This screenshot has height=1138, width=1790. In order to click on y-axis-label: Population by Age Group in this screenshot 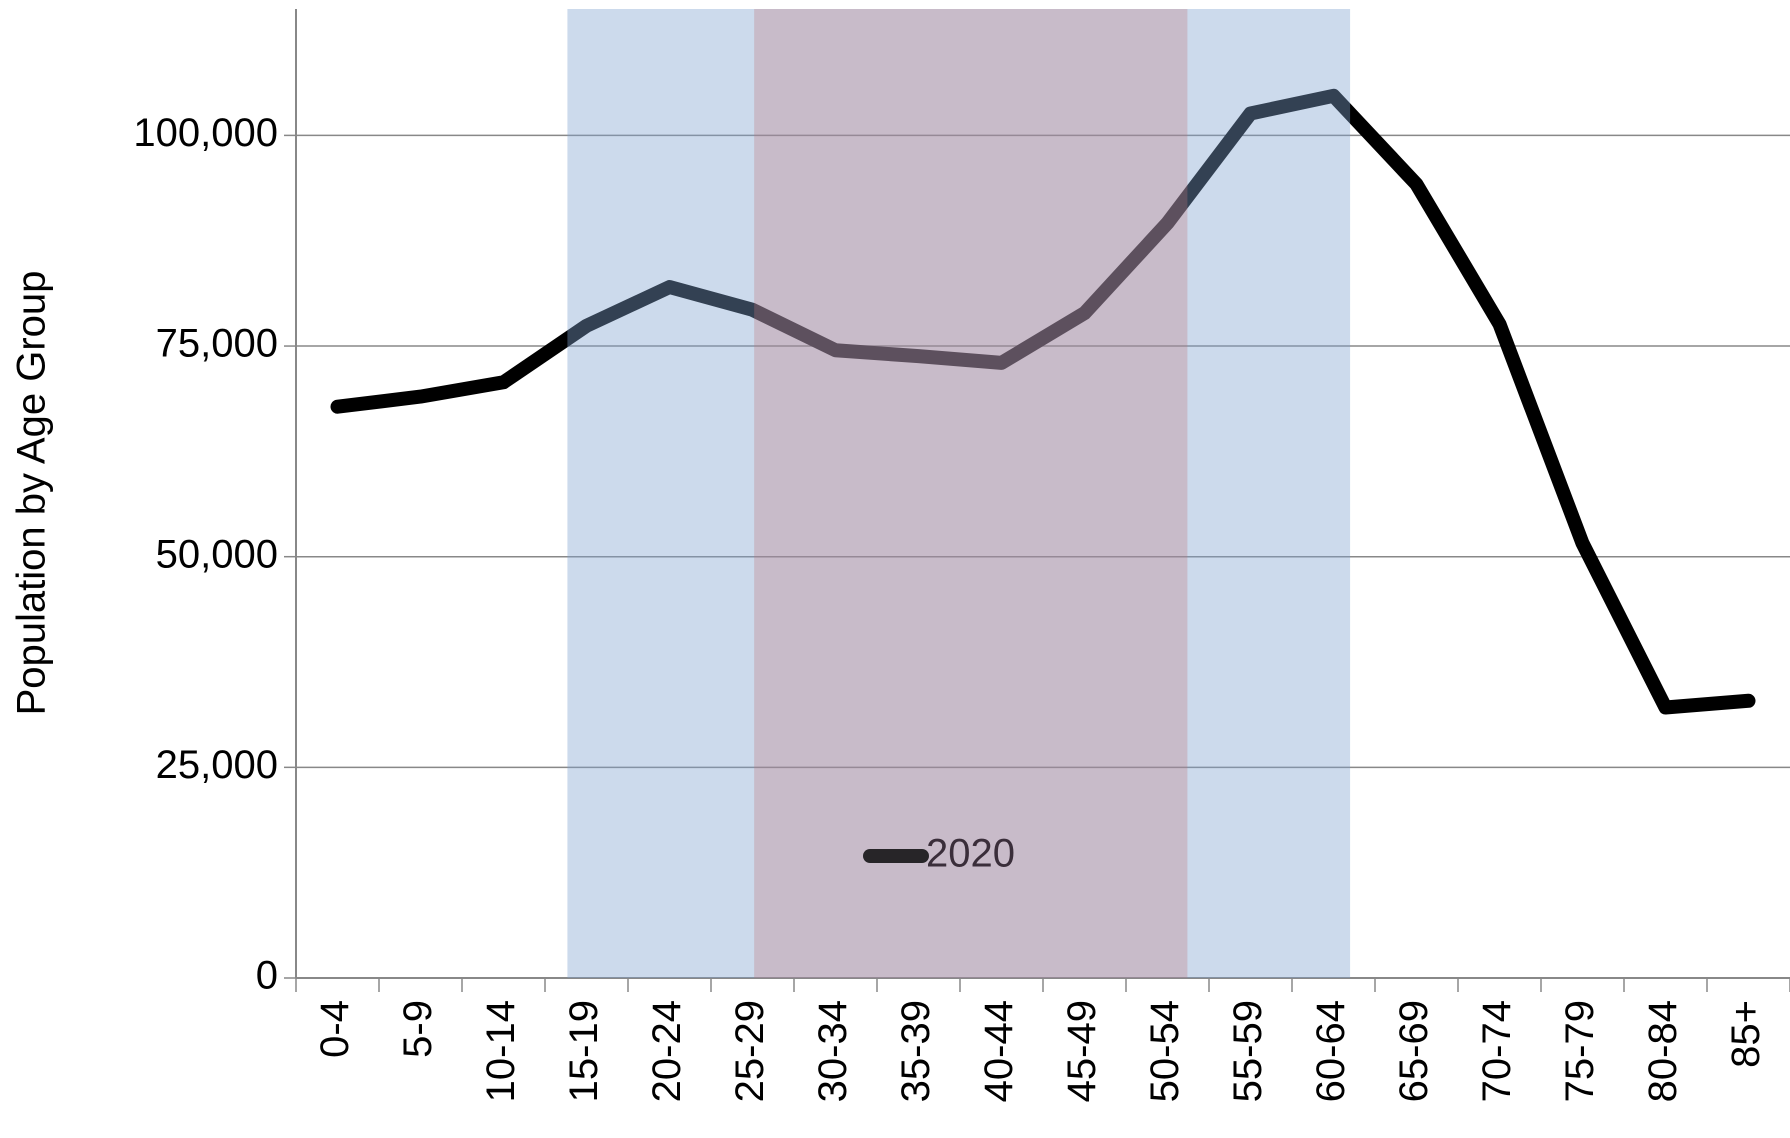, I will do `click(32, 493)`.